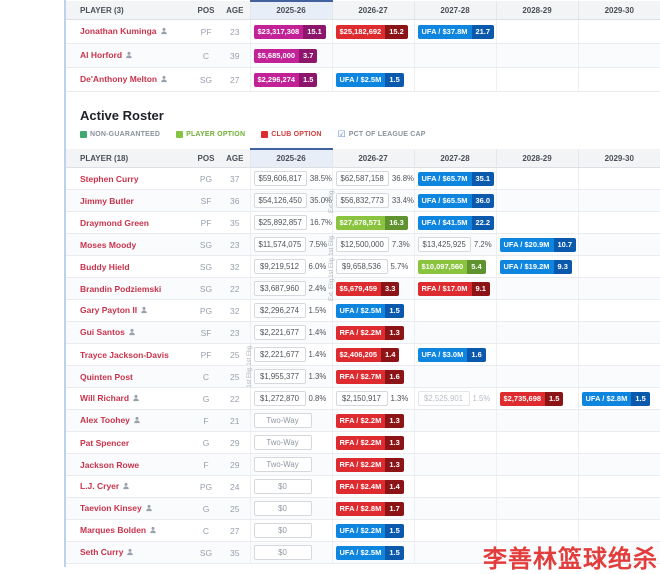  What do you see at coordinates (235, 420) in the screenshot?
I see `player-age: 21` at bounding box center [235, 420].